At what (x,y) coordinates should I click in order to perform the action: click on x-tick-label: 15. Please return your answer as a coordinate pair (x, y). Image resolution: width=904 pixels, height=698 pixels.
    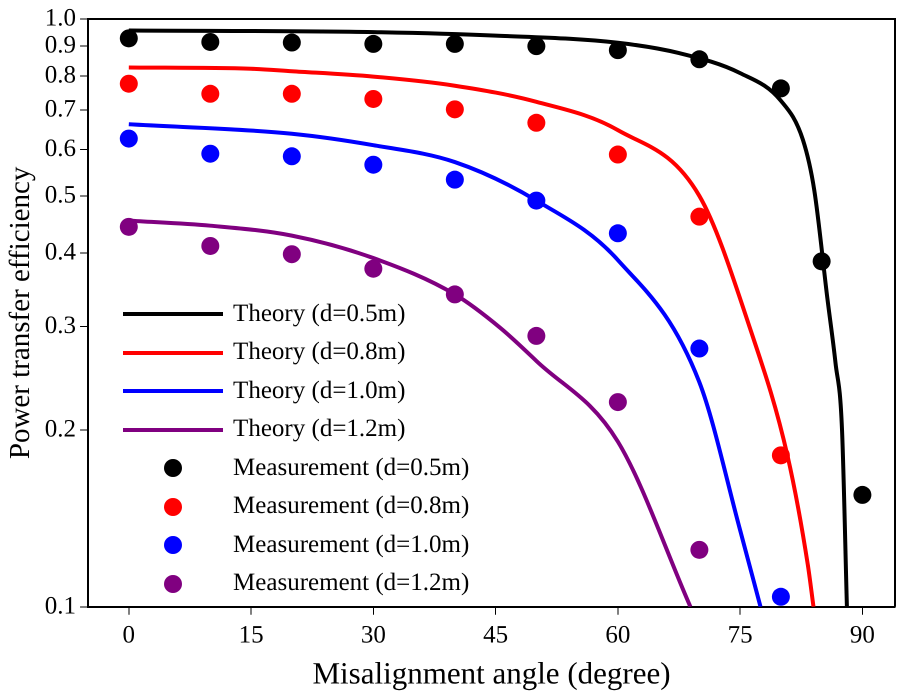
    Looking at the image, I should click on (251, 634).